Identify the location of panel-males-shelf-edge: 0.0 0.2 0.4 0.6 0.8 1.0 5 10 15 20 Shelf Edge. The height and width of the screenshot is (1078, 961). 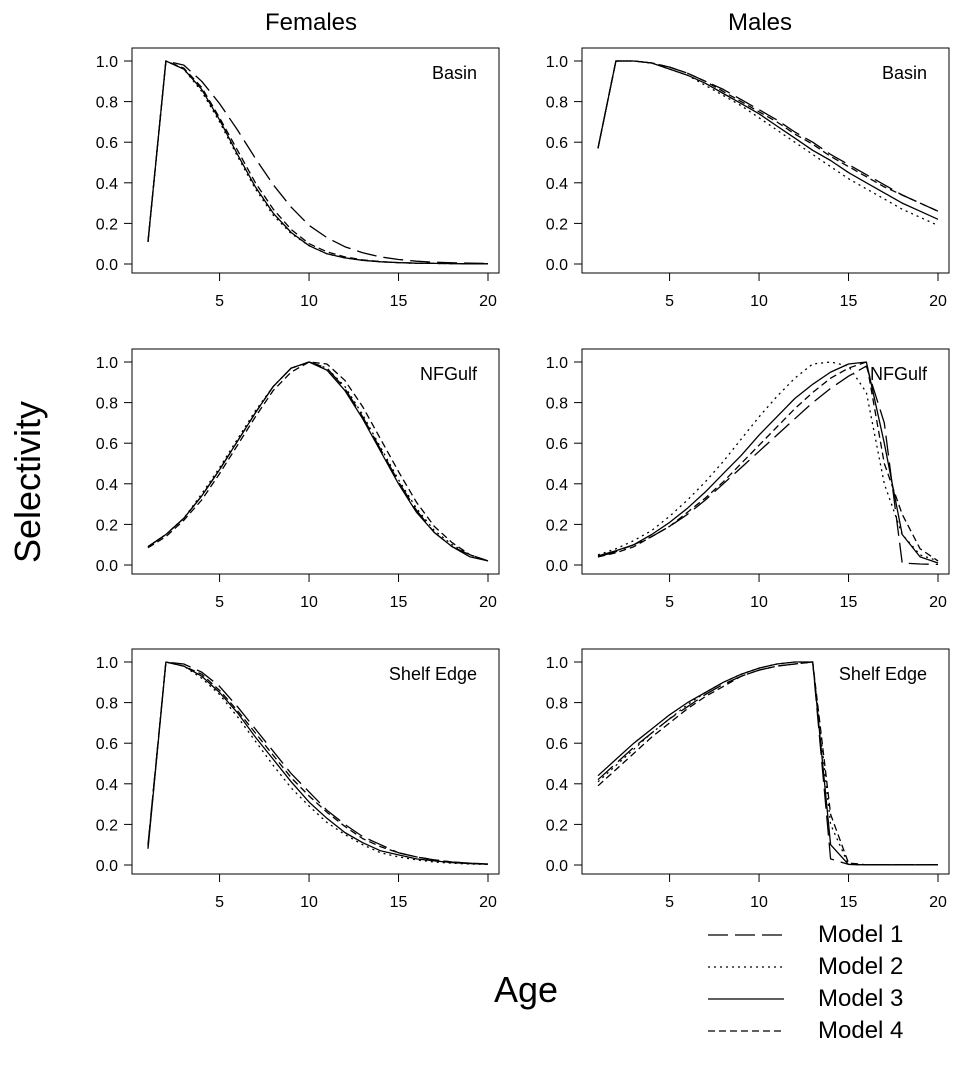
(748, 779).